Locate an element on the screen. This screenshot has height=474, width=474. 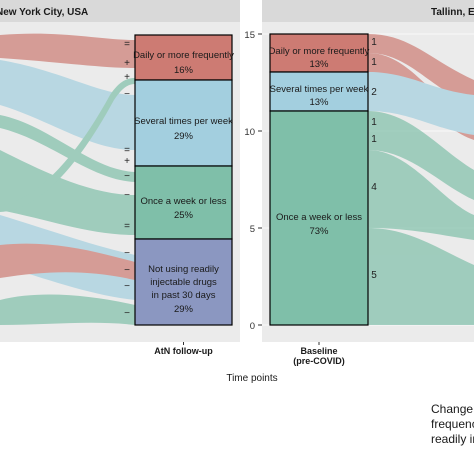
tallinn-axis-category-line2: (pre-COVID) is located at coordinates (319, 361).